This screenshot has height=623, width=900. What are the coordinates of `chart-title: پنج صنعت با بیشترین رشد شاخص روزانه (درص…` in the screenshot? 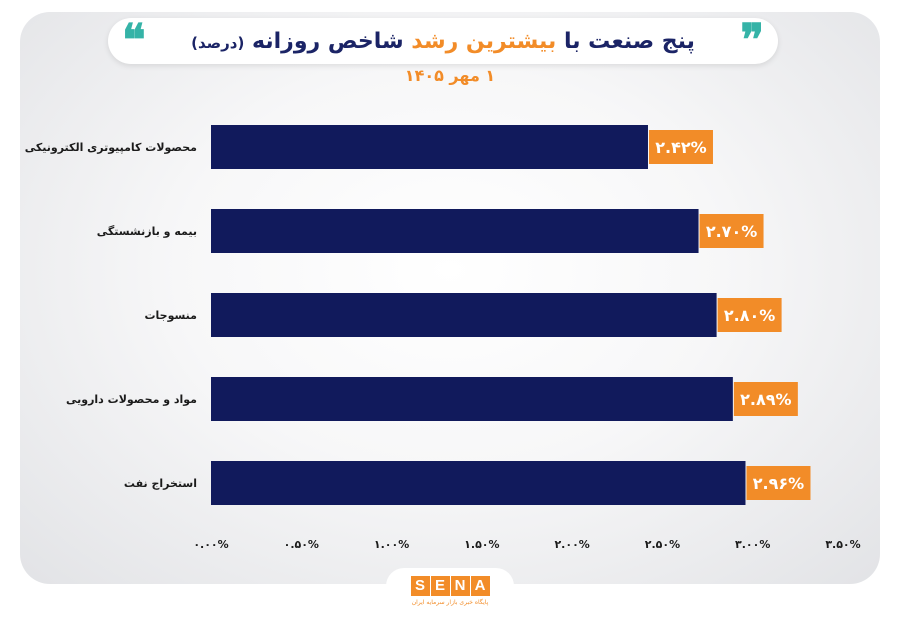 It's located at (443, 41).